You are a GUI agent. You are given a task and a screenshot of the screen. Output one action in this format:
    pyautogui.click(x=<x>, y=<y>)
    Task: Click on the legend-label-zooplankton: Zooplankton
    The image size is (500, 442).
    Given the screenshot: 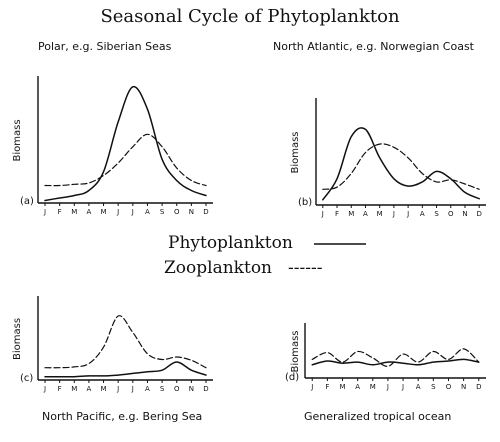 What is the action you would take?
    pyautogui.click(x=218, y=268)
    